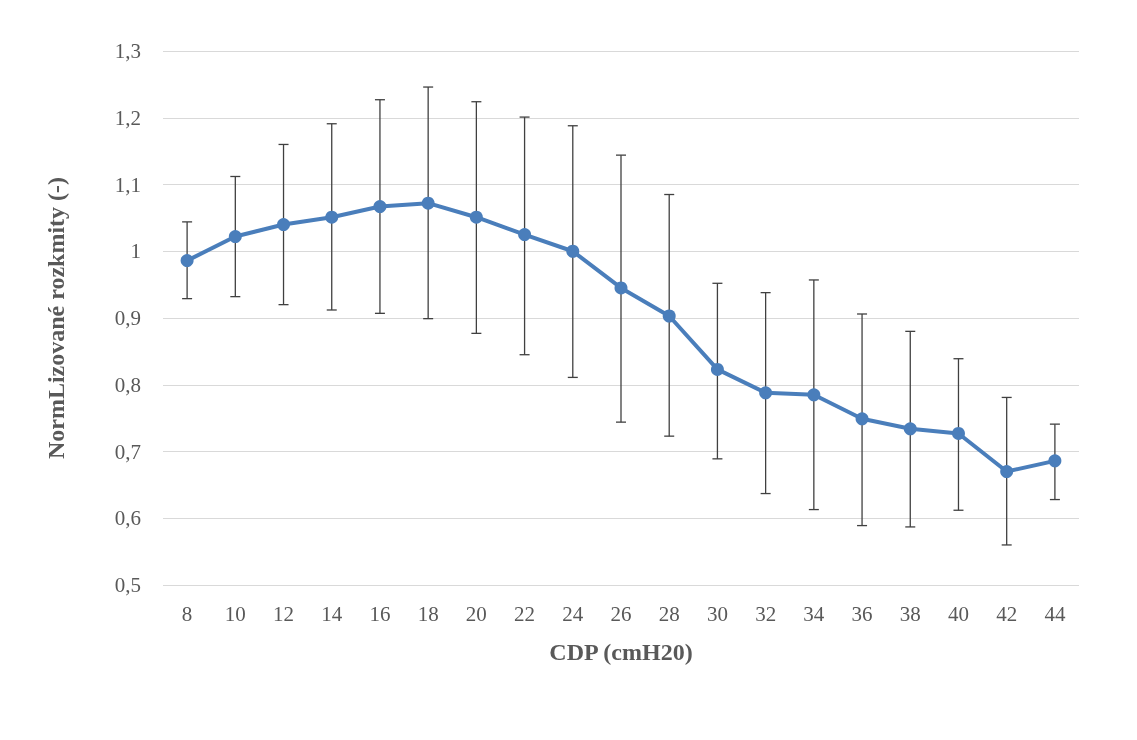 The height and width of the screenshot is (740, 1137). Describe the element at coordinates (669, 613) in the screenshot. I see `x-tick-label: 28` at that location.